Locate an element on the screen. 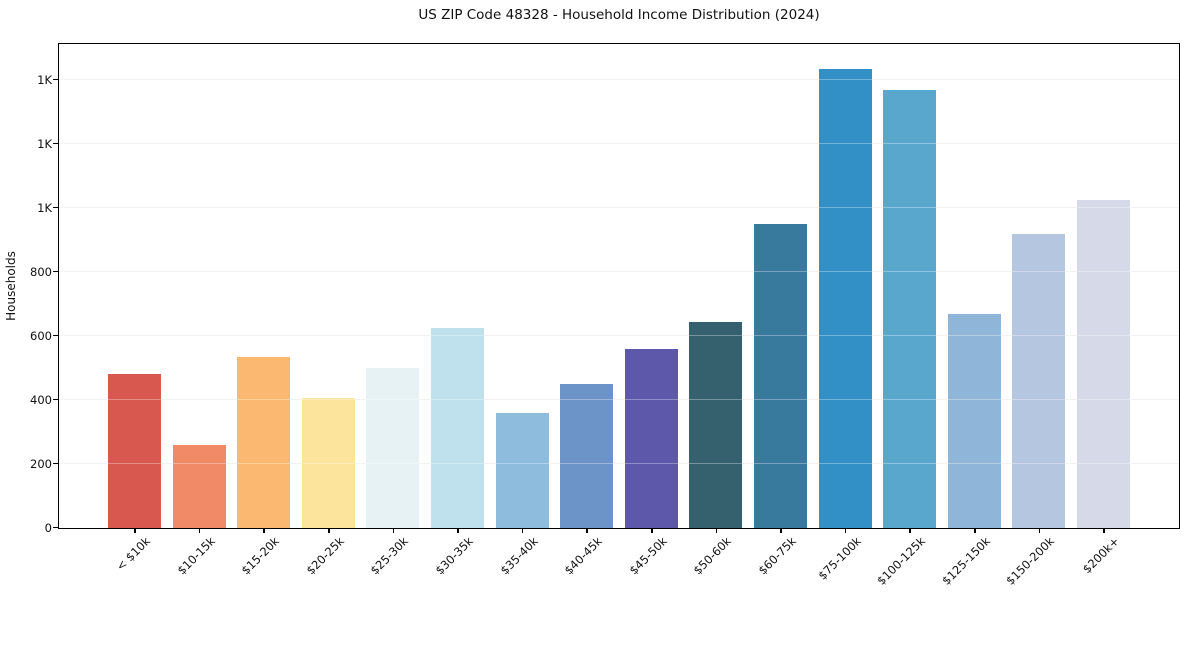 This screenshot has width=1189, height=657. y-tick-label: 600 is located at coordinates (26, 336).